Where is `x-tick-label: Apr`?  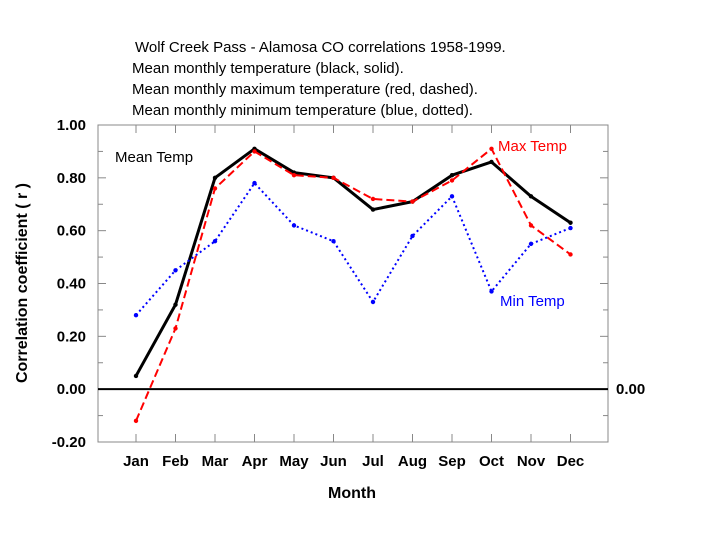
x-tick-label: Apr is located at coordinates (255, 461).